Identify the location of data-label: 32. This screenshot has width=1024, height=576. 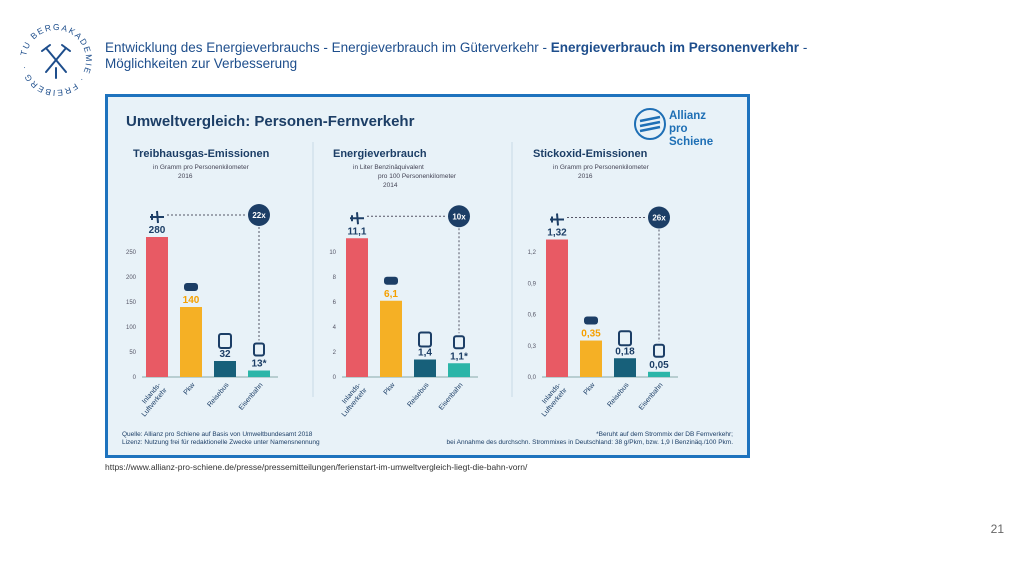
(225, 354).